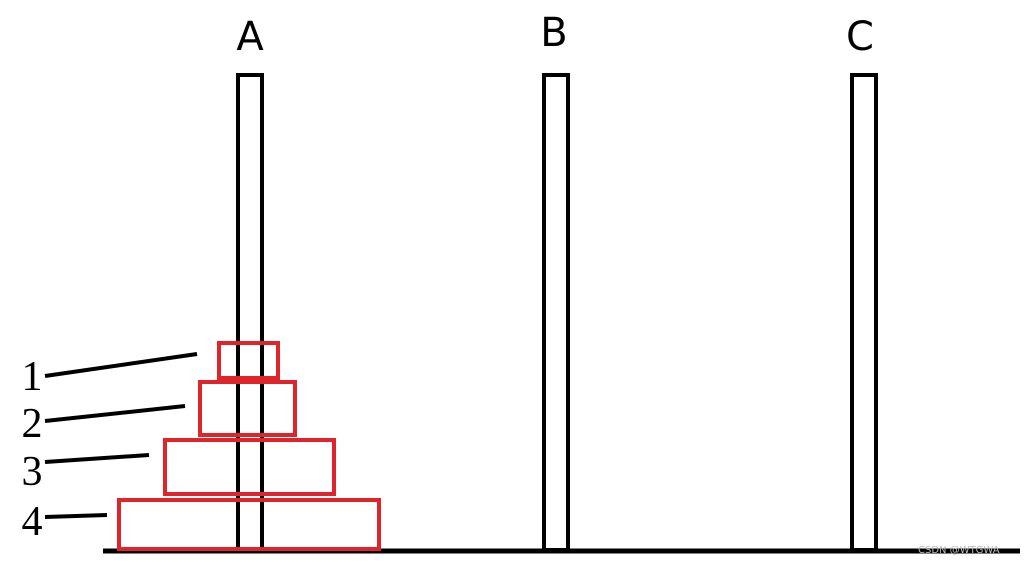 The image size is (1025, 565). Describe the element at coordinates (553, 33) in the screenshot. I see `peg-label: B` at that location.